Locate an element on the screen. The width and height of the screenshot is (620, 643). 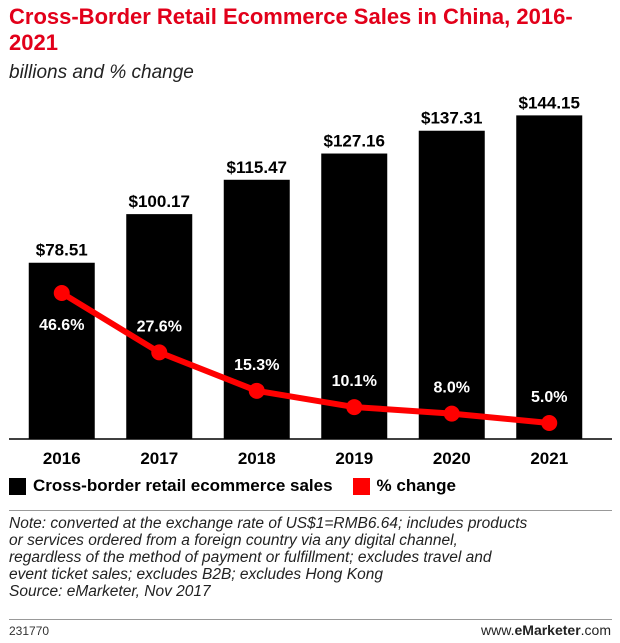
divider-bottom is located at coordinates (310, 619).